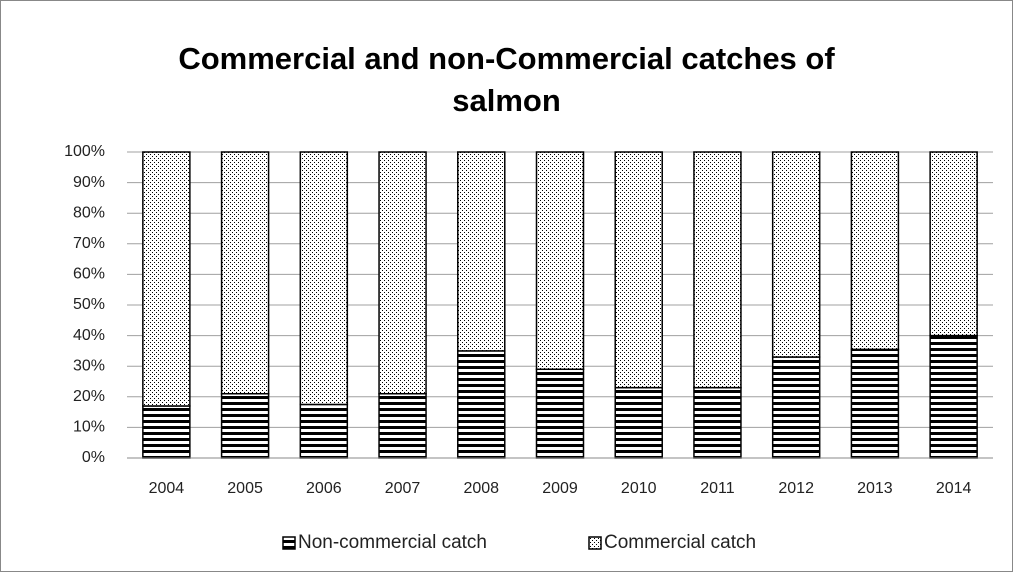  I want to click on y-tick-label: 60%, so click(89, 274).